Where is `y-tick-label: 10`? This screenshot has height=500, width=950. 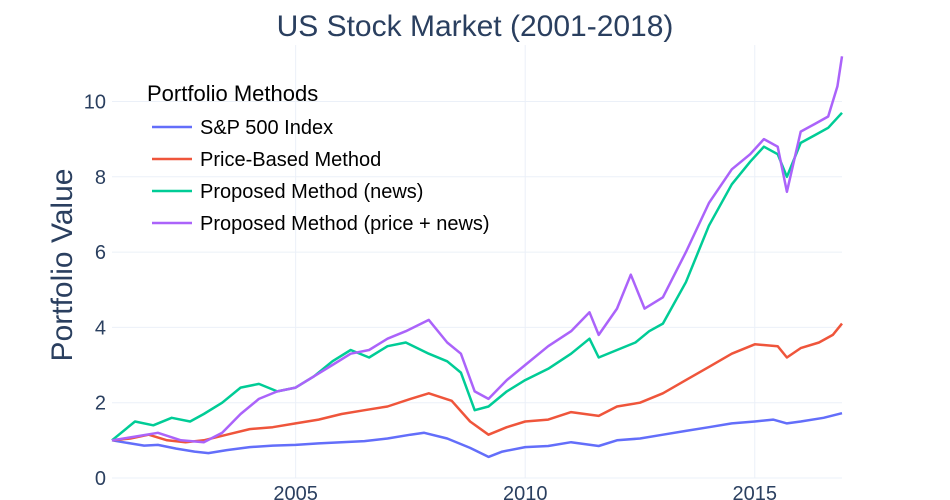
y-tick-label: 10 is located at coordinates (95, 102).